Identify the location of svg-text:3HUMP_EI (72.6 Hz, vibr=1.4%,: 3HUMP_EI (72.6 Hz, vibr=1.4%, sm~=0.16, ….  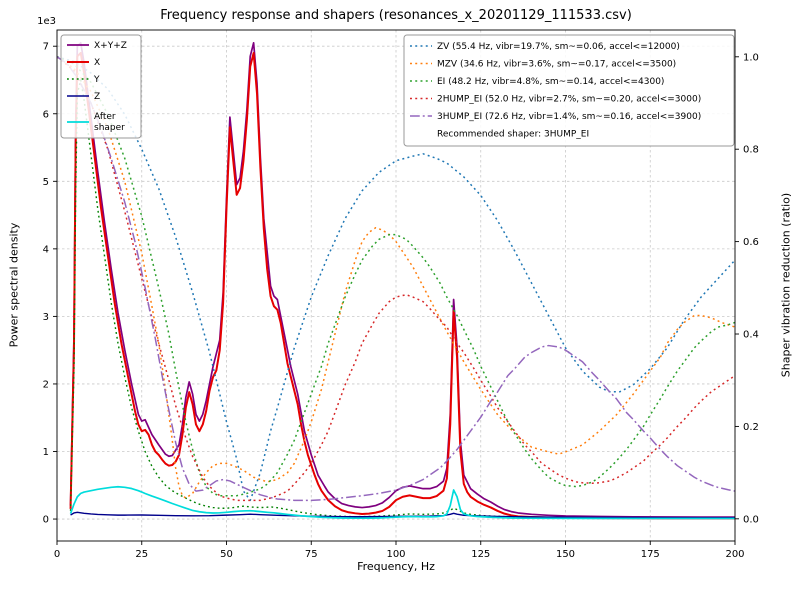
(569, 117).